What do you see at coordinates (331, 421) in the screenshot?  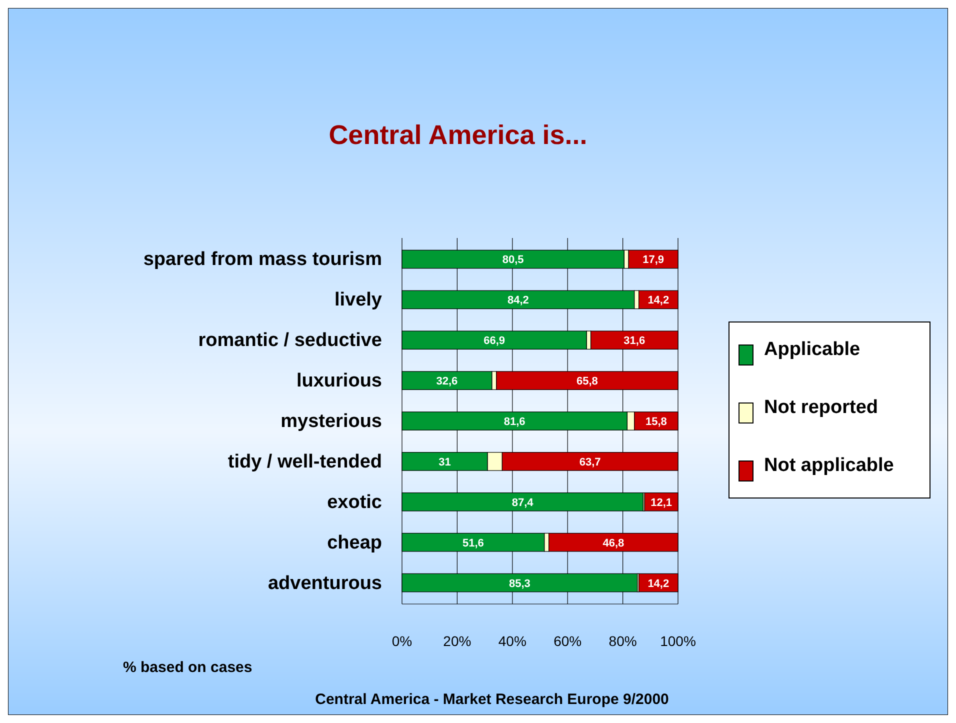 I see `y-tick-label: mysterious` at bounding box center [331, 421].